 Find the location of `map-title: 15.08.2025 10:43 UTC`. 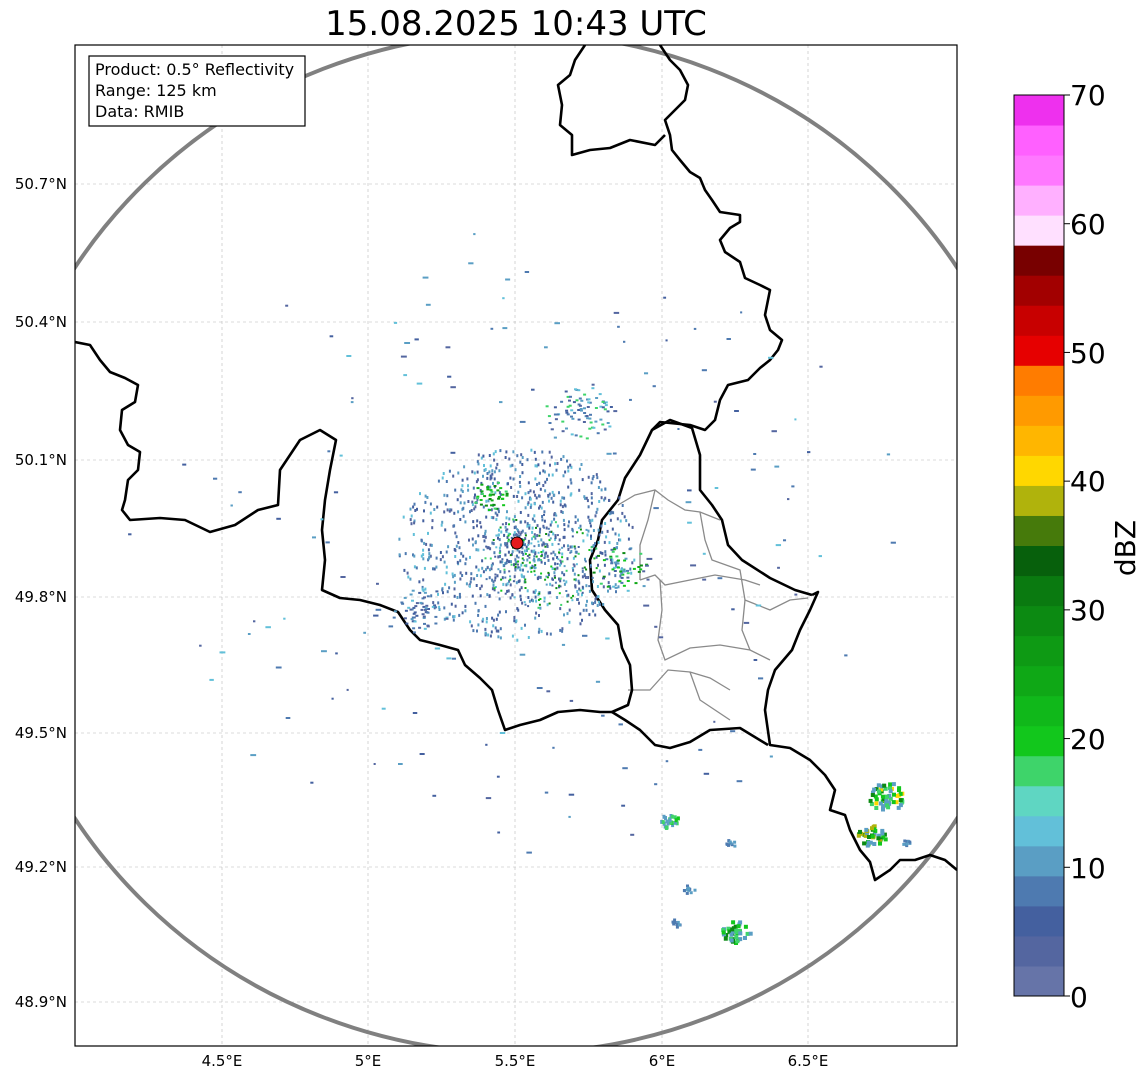

map-title: 15.08.2025 10:43 UTC is located at coordinates (516, 24).